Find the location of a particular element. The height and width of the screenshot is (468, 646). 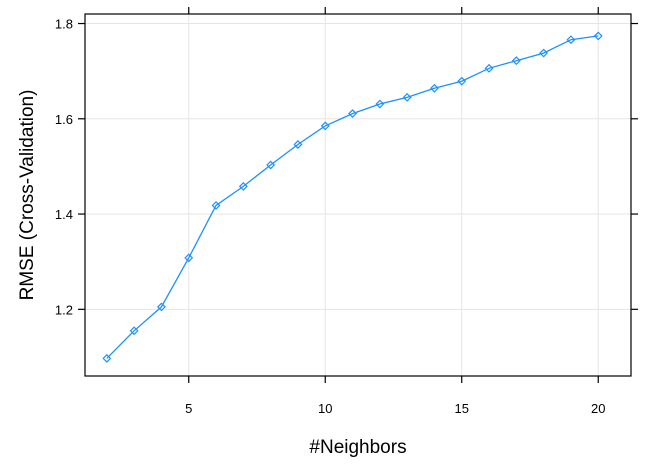

data-point-k9 is located at coordinates (298, 144).